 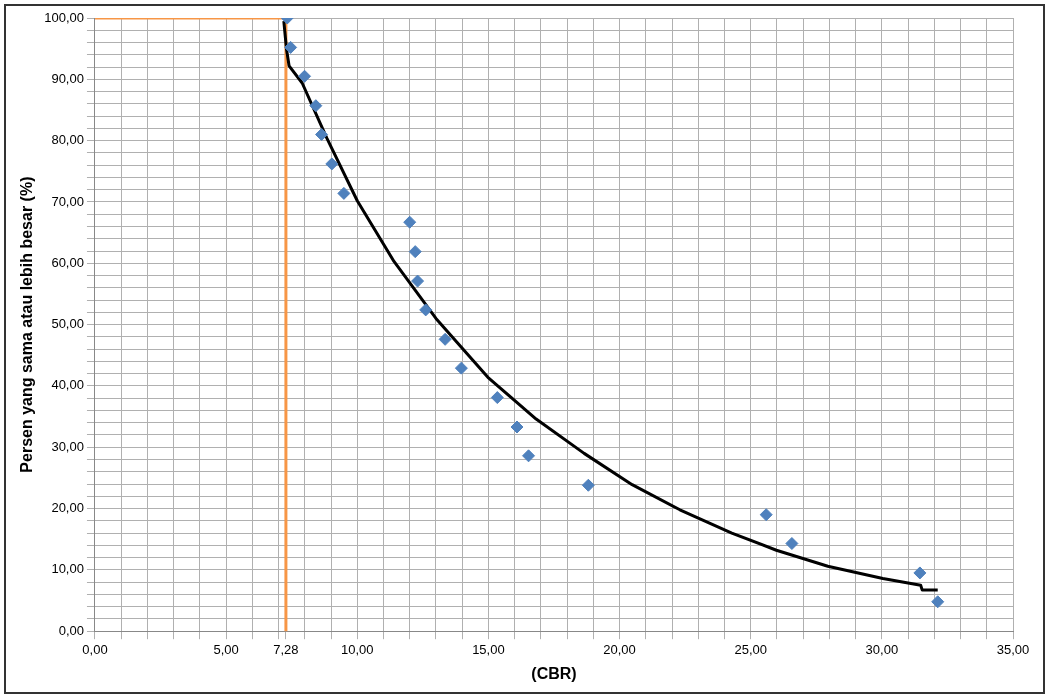 What do you see at coordinates (882, 649) in the screenshot?
I see `x-tick-label: 30,00` at bounding box center [882, 649].